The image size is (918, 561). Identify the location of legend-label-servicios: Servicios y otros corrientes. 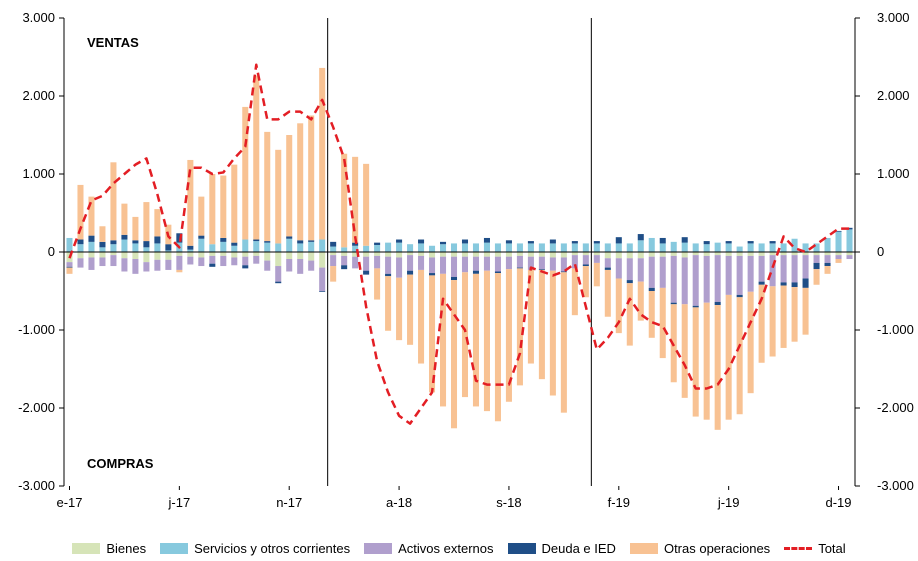
(272, 548).